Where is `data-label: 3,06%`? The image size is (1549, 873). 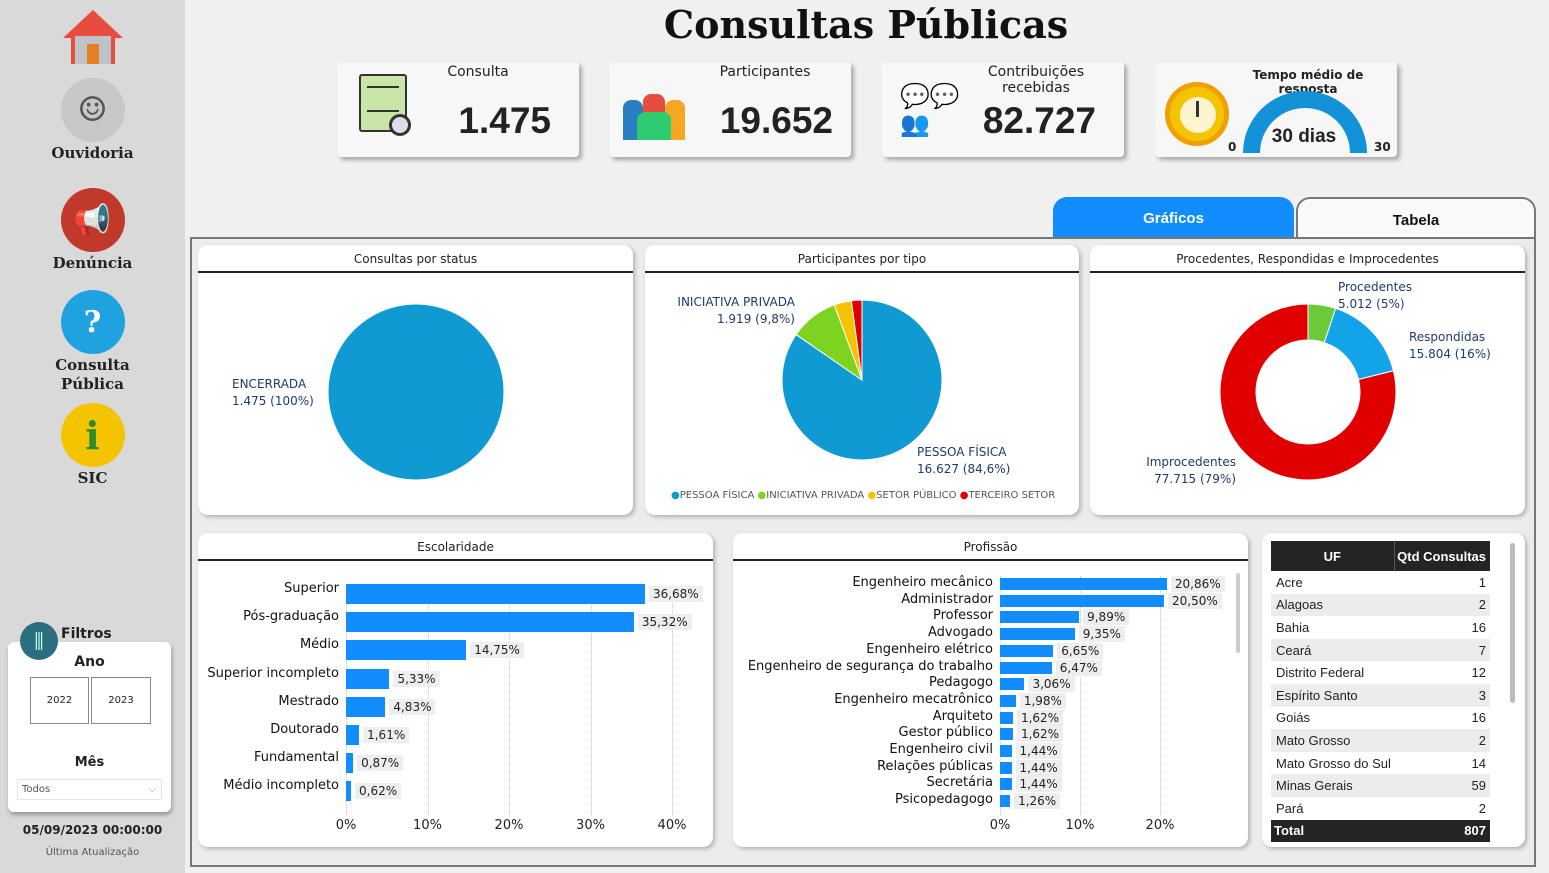
data-label: 3,06% is located at coordinates (1051, 684).